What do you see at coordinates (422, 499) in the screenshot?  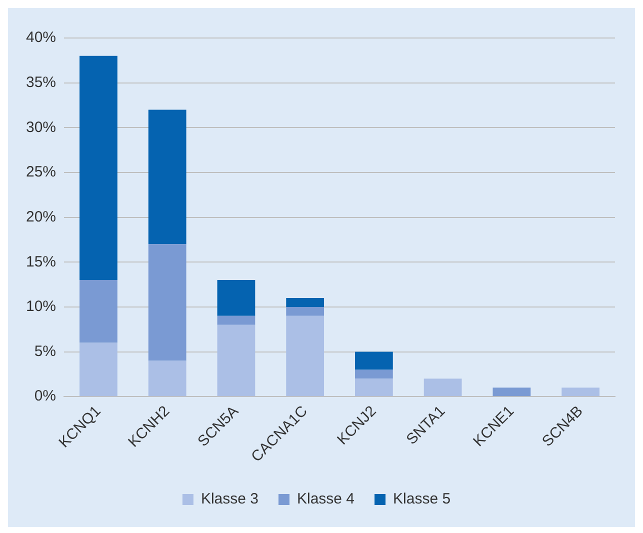 I see `legend-label: Klasse 5` at bounding box center [422, 499].